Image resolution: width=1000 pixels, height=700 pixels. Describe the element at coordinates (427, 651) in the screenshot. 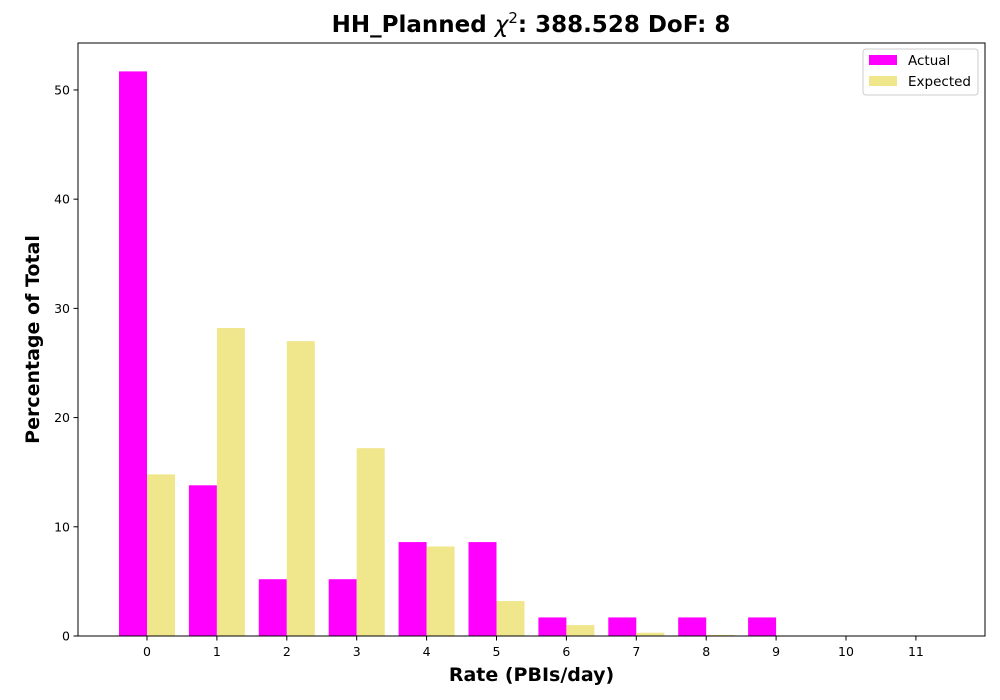

I see `x-tick-label: 4` at that location.